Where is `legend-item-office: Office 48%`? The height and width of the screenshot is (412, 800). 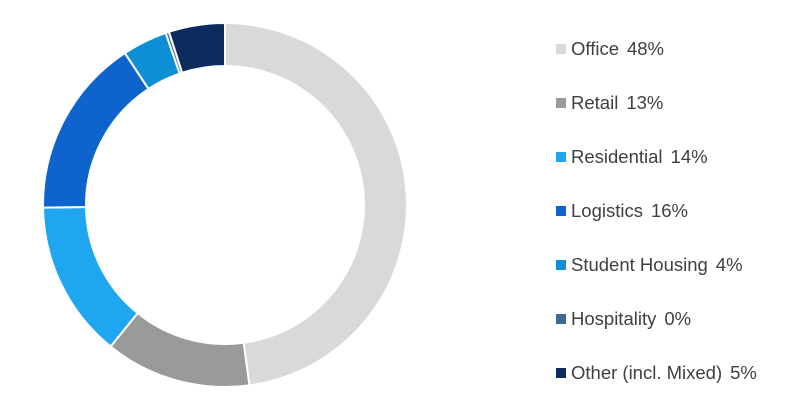
legend-item-office: Office 48% is located at coordinates (656, 49).